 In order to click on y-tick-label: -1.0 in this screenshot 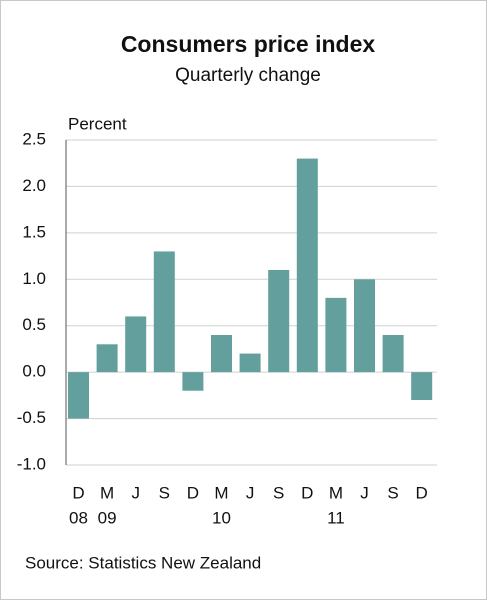, I will do `click(31, 463)`.